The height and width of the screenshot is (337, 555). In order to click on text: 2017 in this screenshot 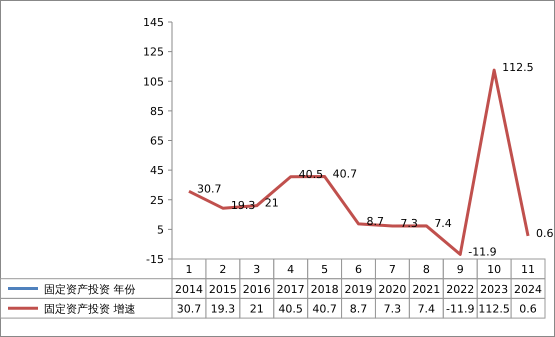, I will do `click(290, 289)`.